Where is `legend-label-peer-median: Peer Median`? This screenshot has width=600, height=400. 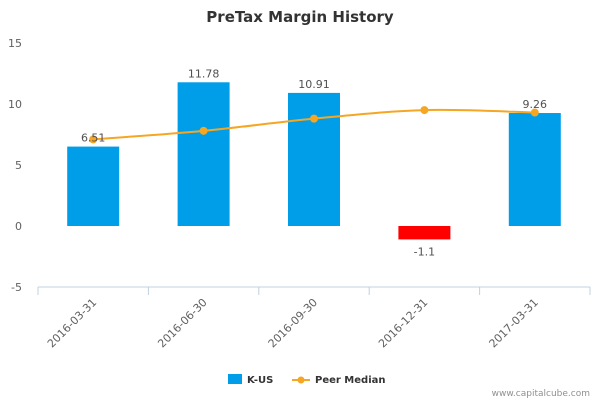 legend-label-peer-median: Peer Median is located at coordinates (350, 380).